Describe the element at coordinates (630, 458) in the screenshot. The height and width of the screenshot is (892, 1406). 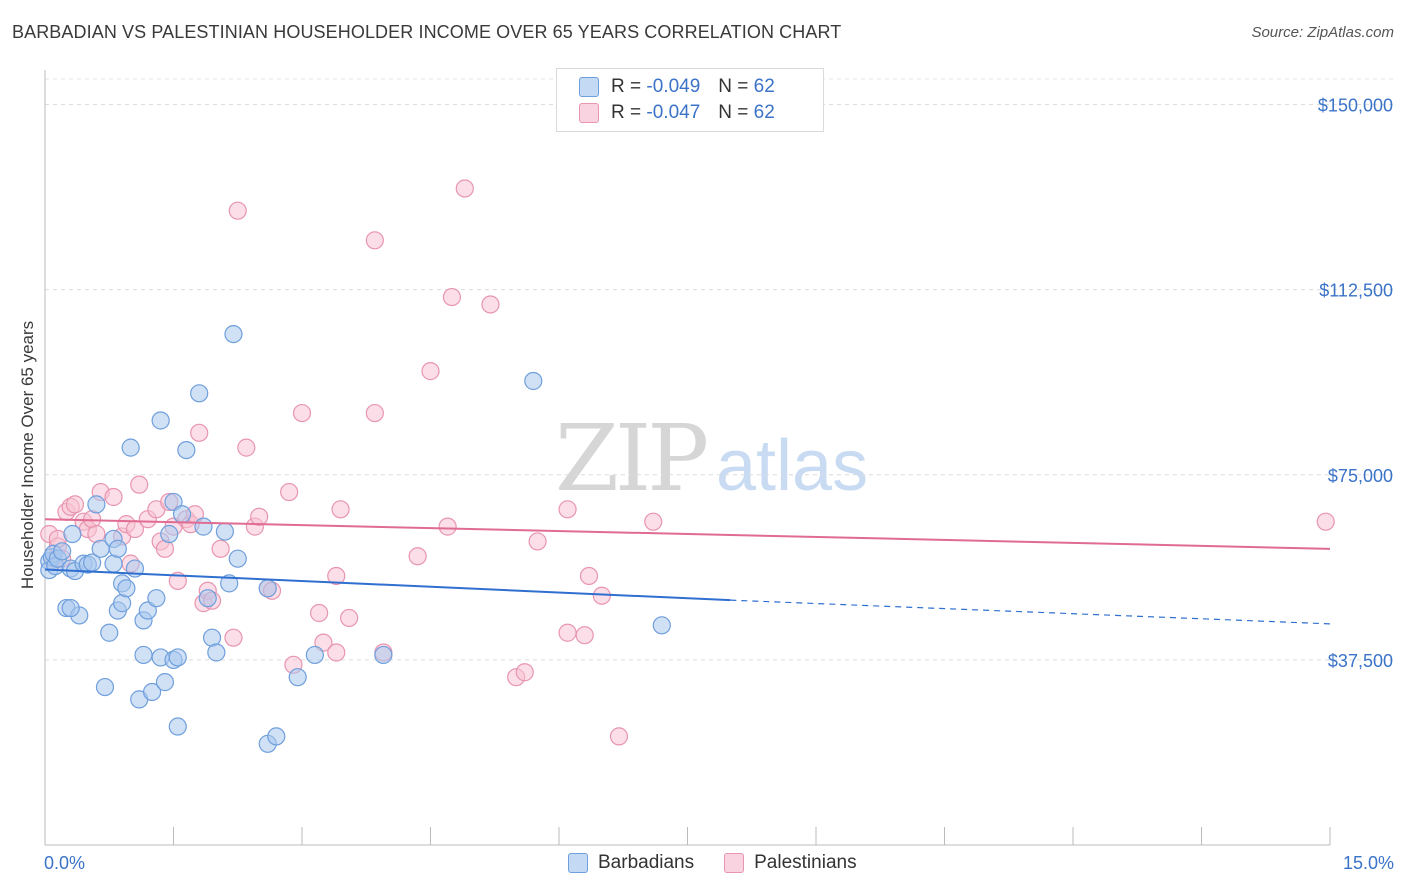
I see `watermark-zip: ZIP` at that location.